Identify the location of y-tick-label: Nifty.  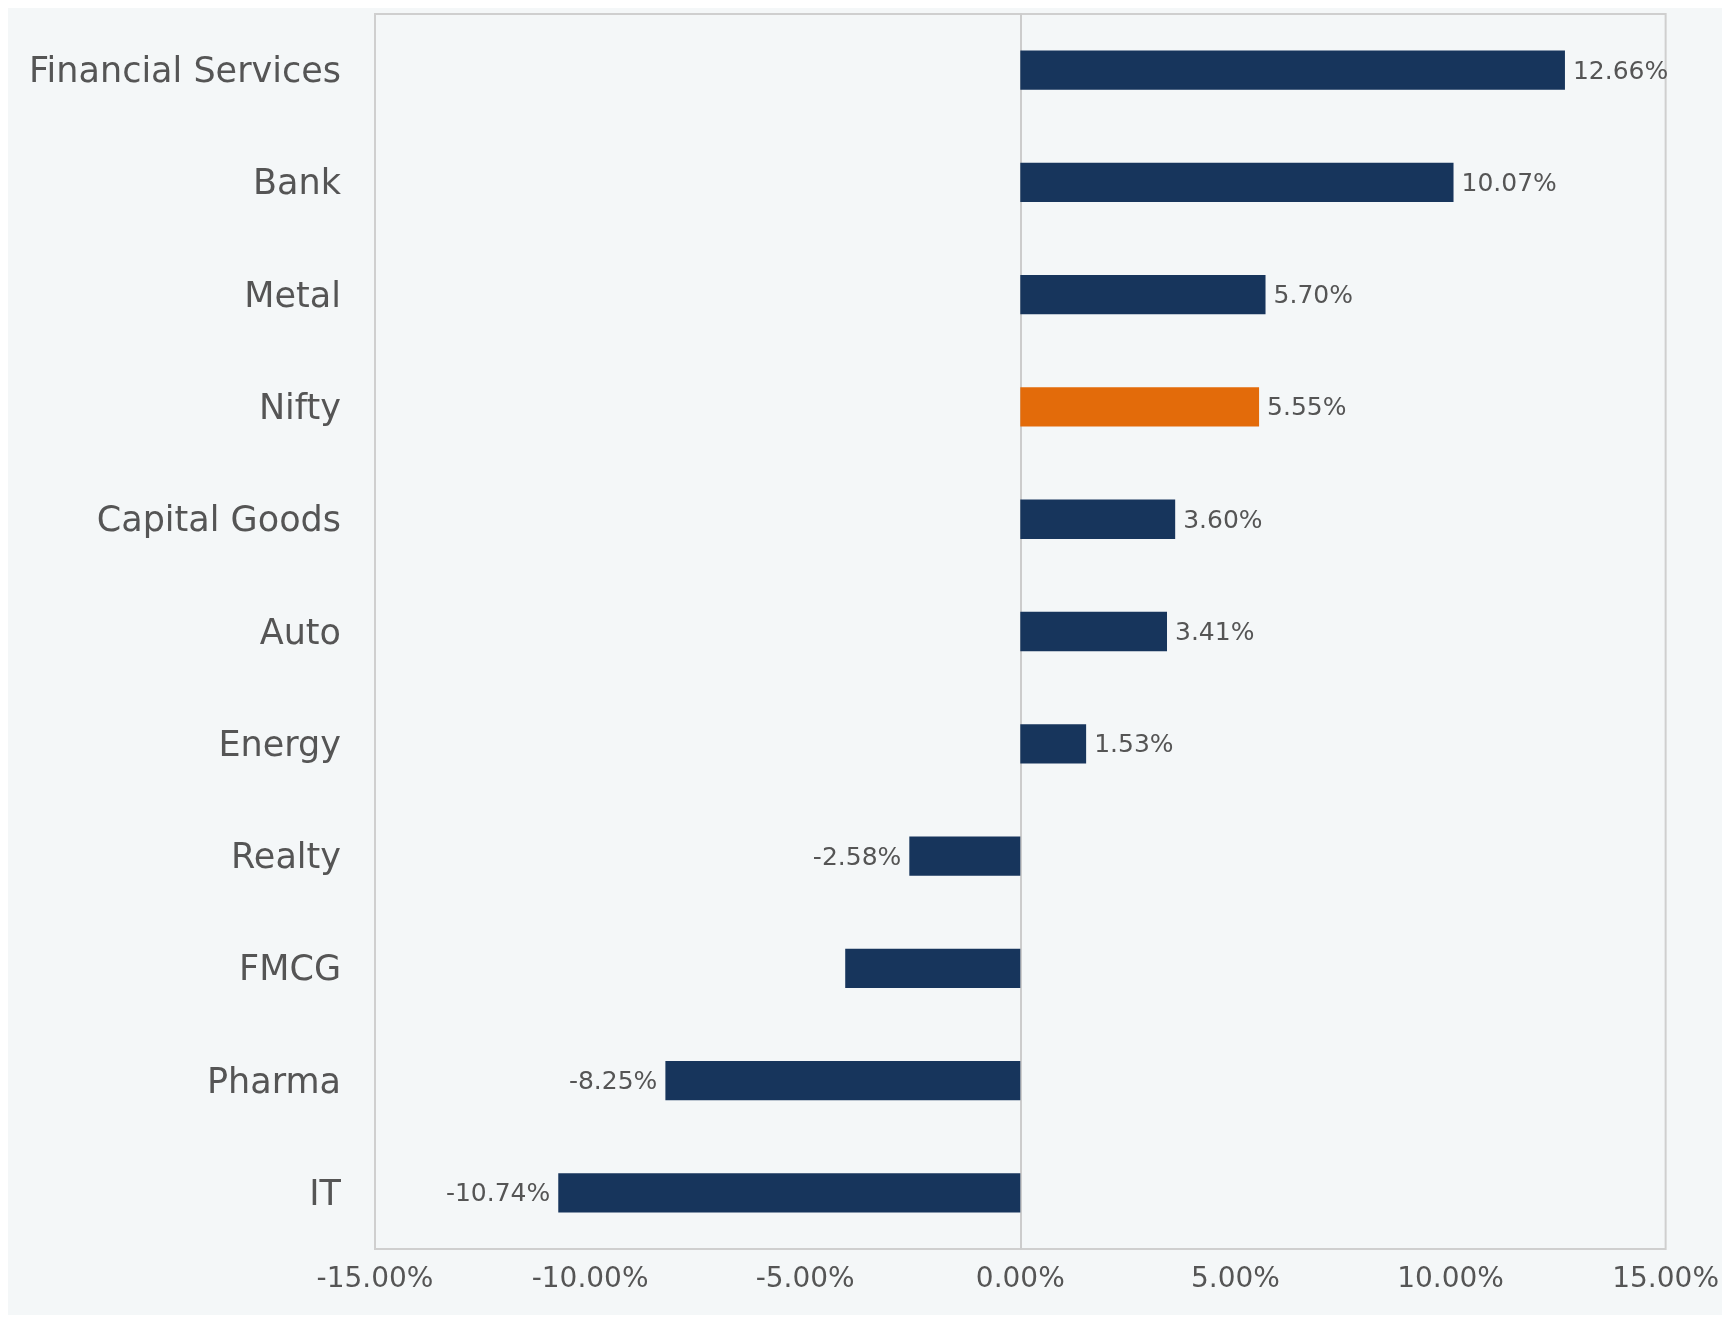
(299, 406).